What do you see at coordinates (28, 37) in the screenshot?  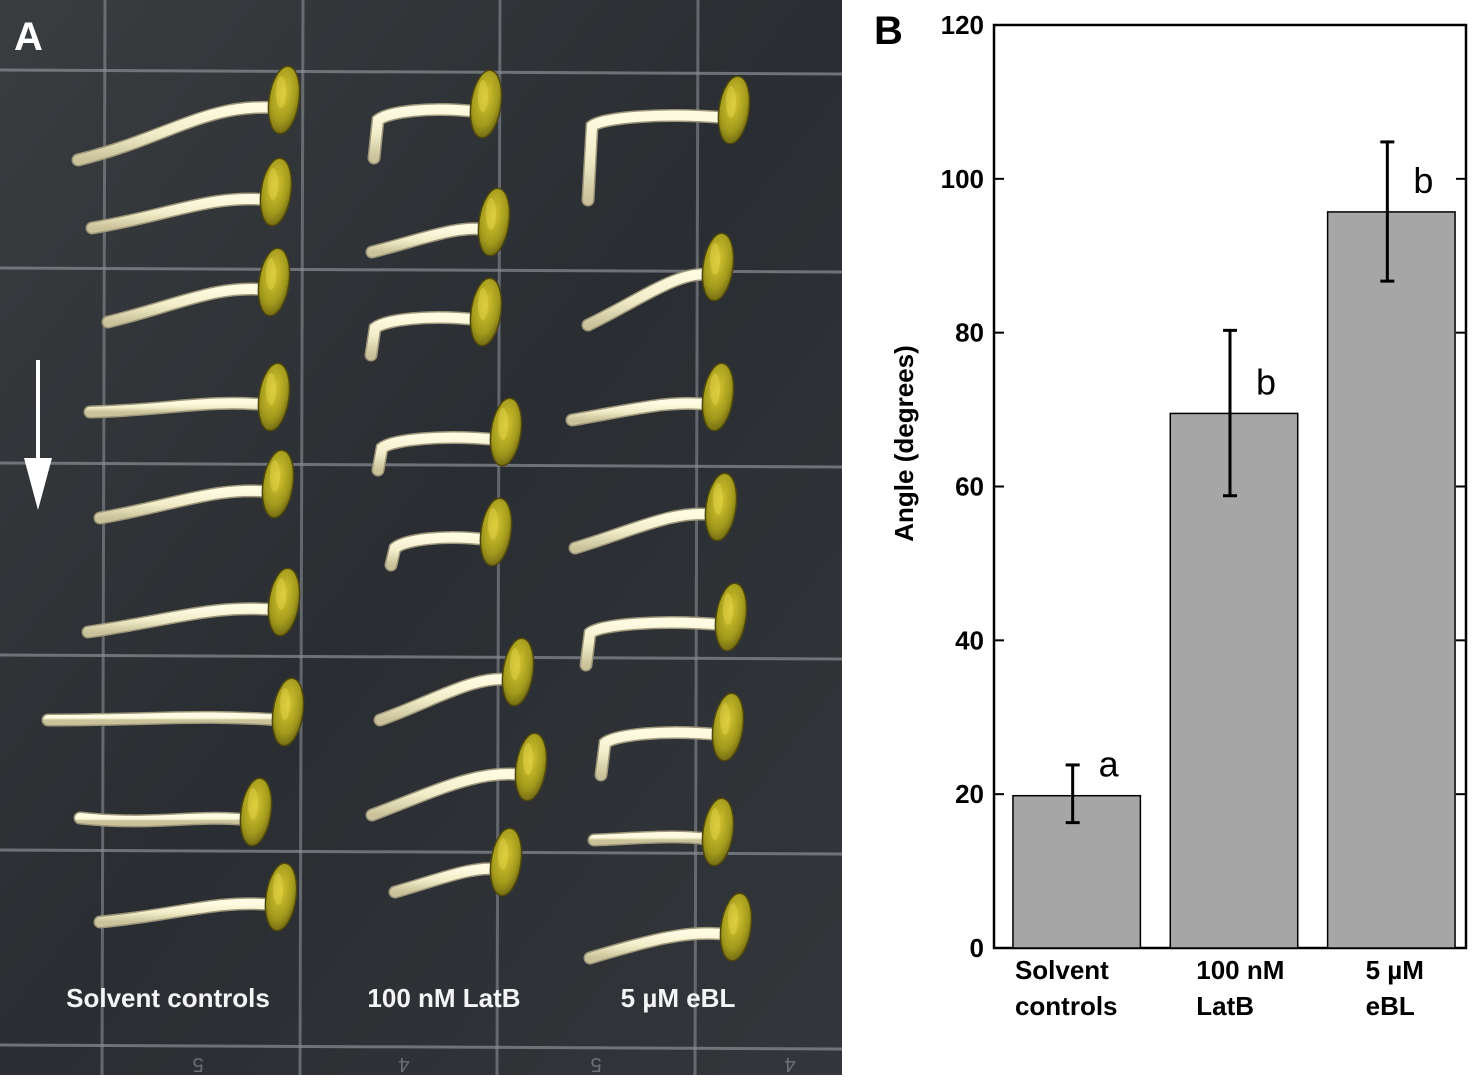 I see `panel-a-label: A` at bounding box center [28, 37].